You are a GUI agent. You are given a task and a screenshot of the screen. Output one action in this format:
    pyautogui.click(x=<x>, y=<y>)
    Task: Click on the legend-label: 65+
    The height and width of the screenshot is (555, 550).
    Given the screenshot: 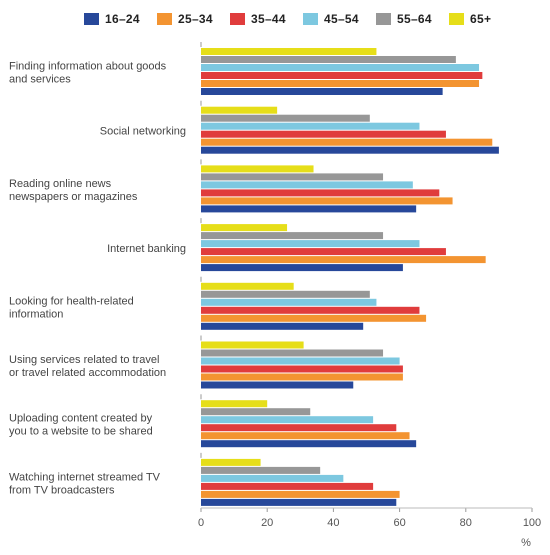 What is the action you would take?
    pyautogui.click(x=481, y=19)
    